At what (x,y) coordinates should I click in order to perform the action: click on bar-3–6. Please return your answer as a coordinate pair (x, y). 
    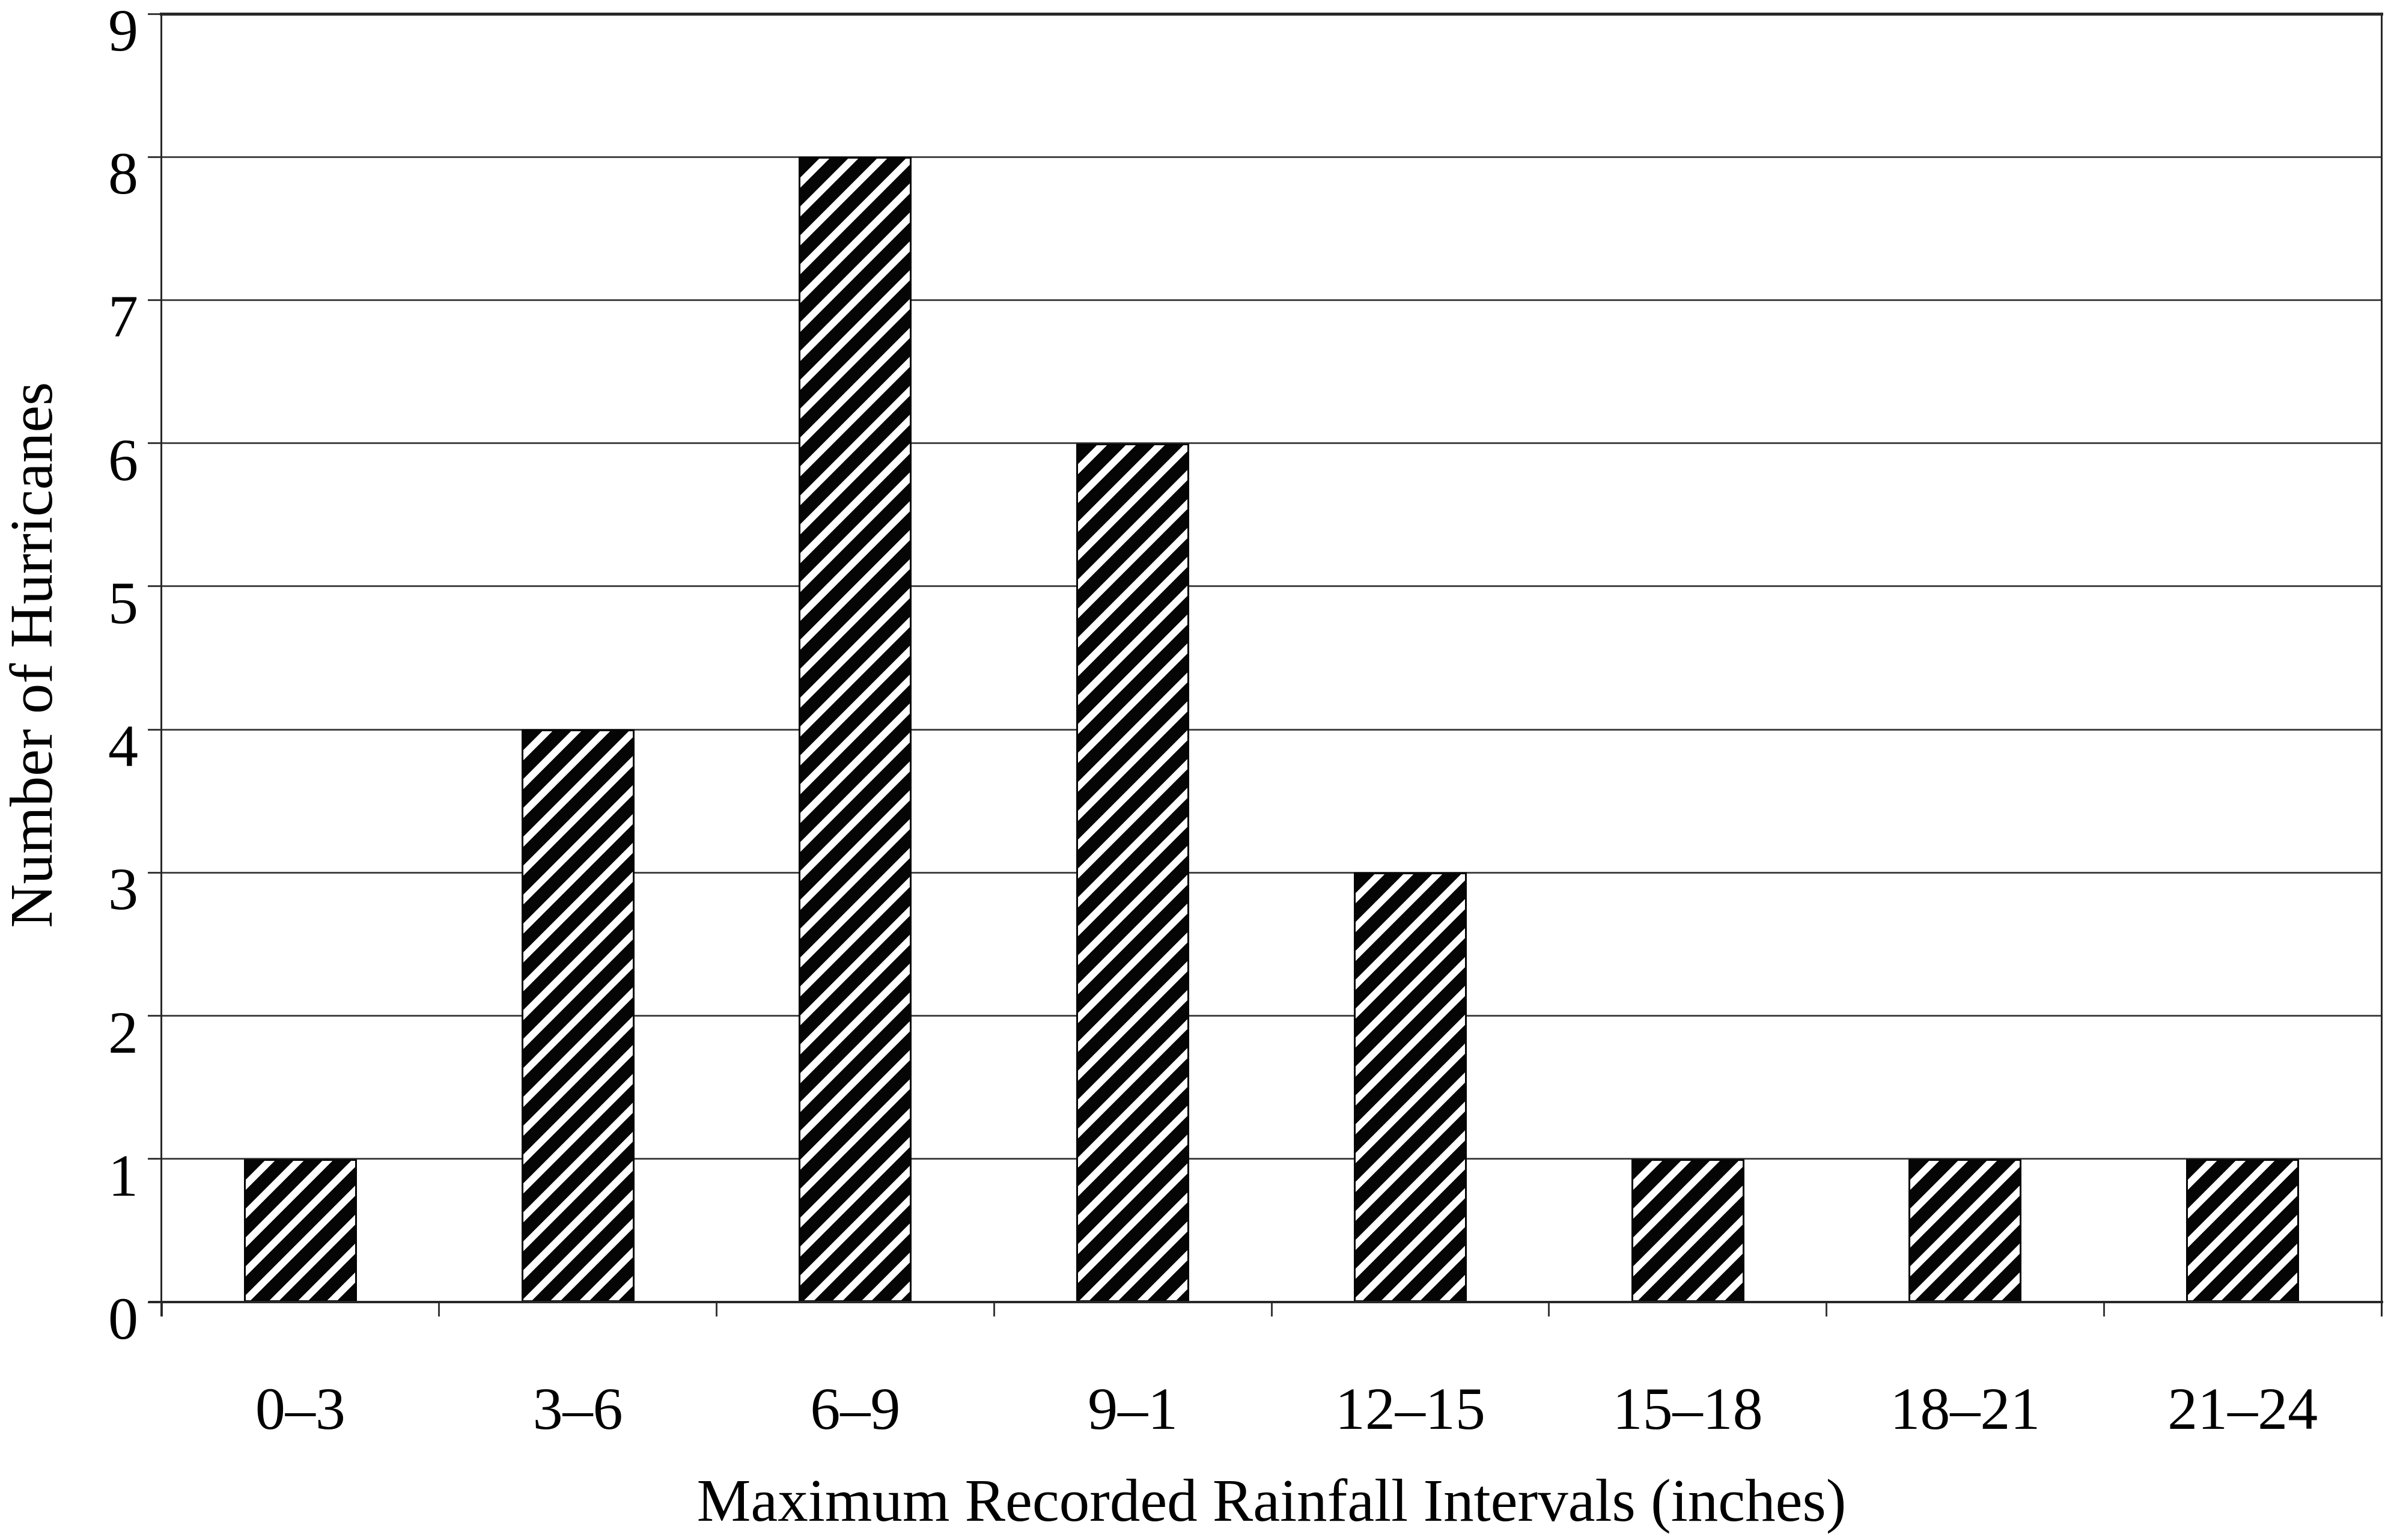
    Looking at the image, I should click on (578, 1016).